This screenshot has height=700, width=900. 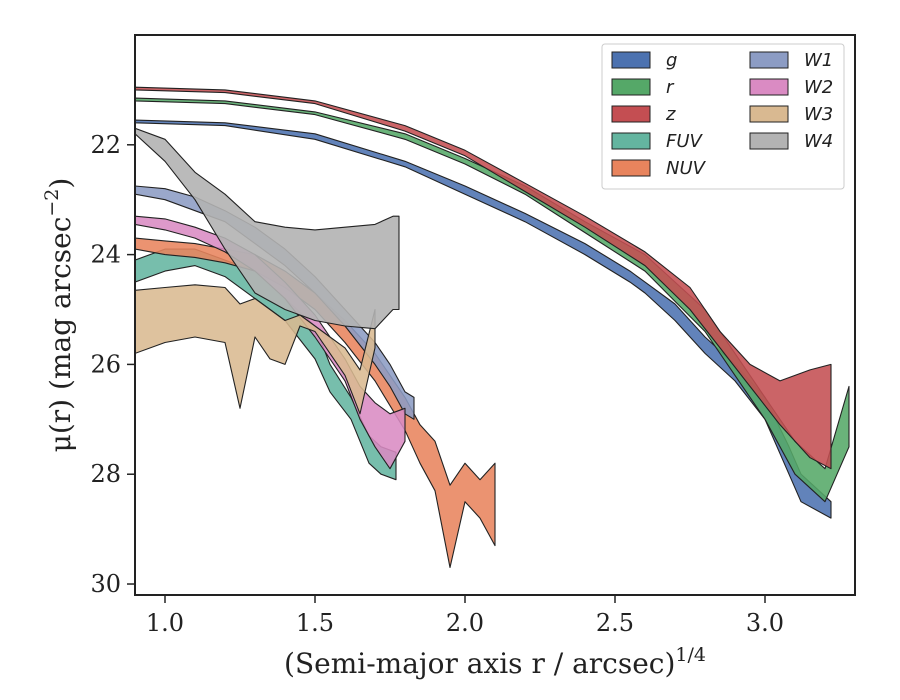 I want to click on y-tick-label: 28, so click(x=105, y=474).